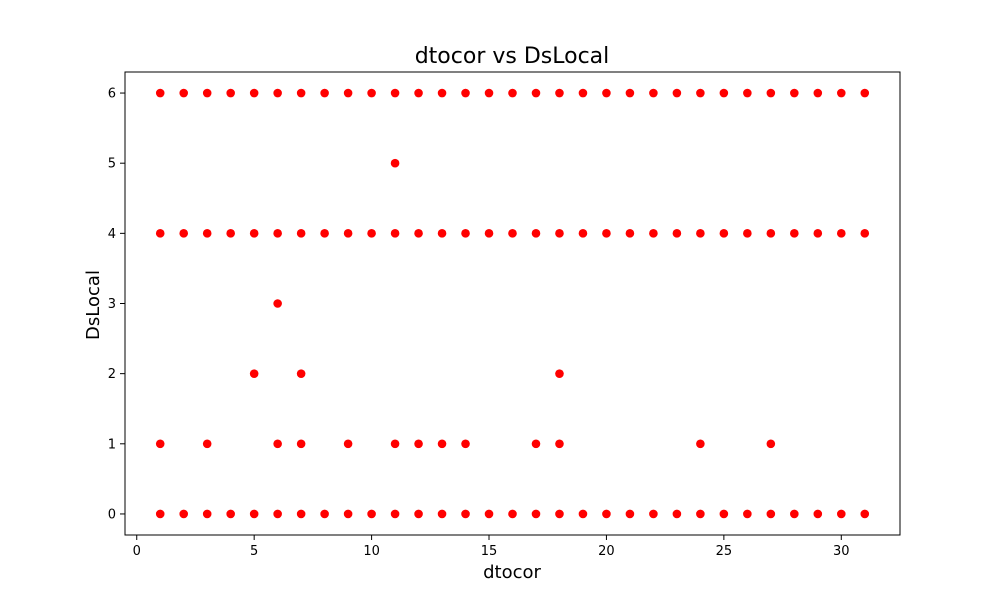 This screenshot has height=600, width=1000. I want to click on chart-title: dtocor vs DsLocal, so click(512, 56).